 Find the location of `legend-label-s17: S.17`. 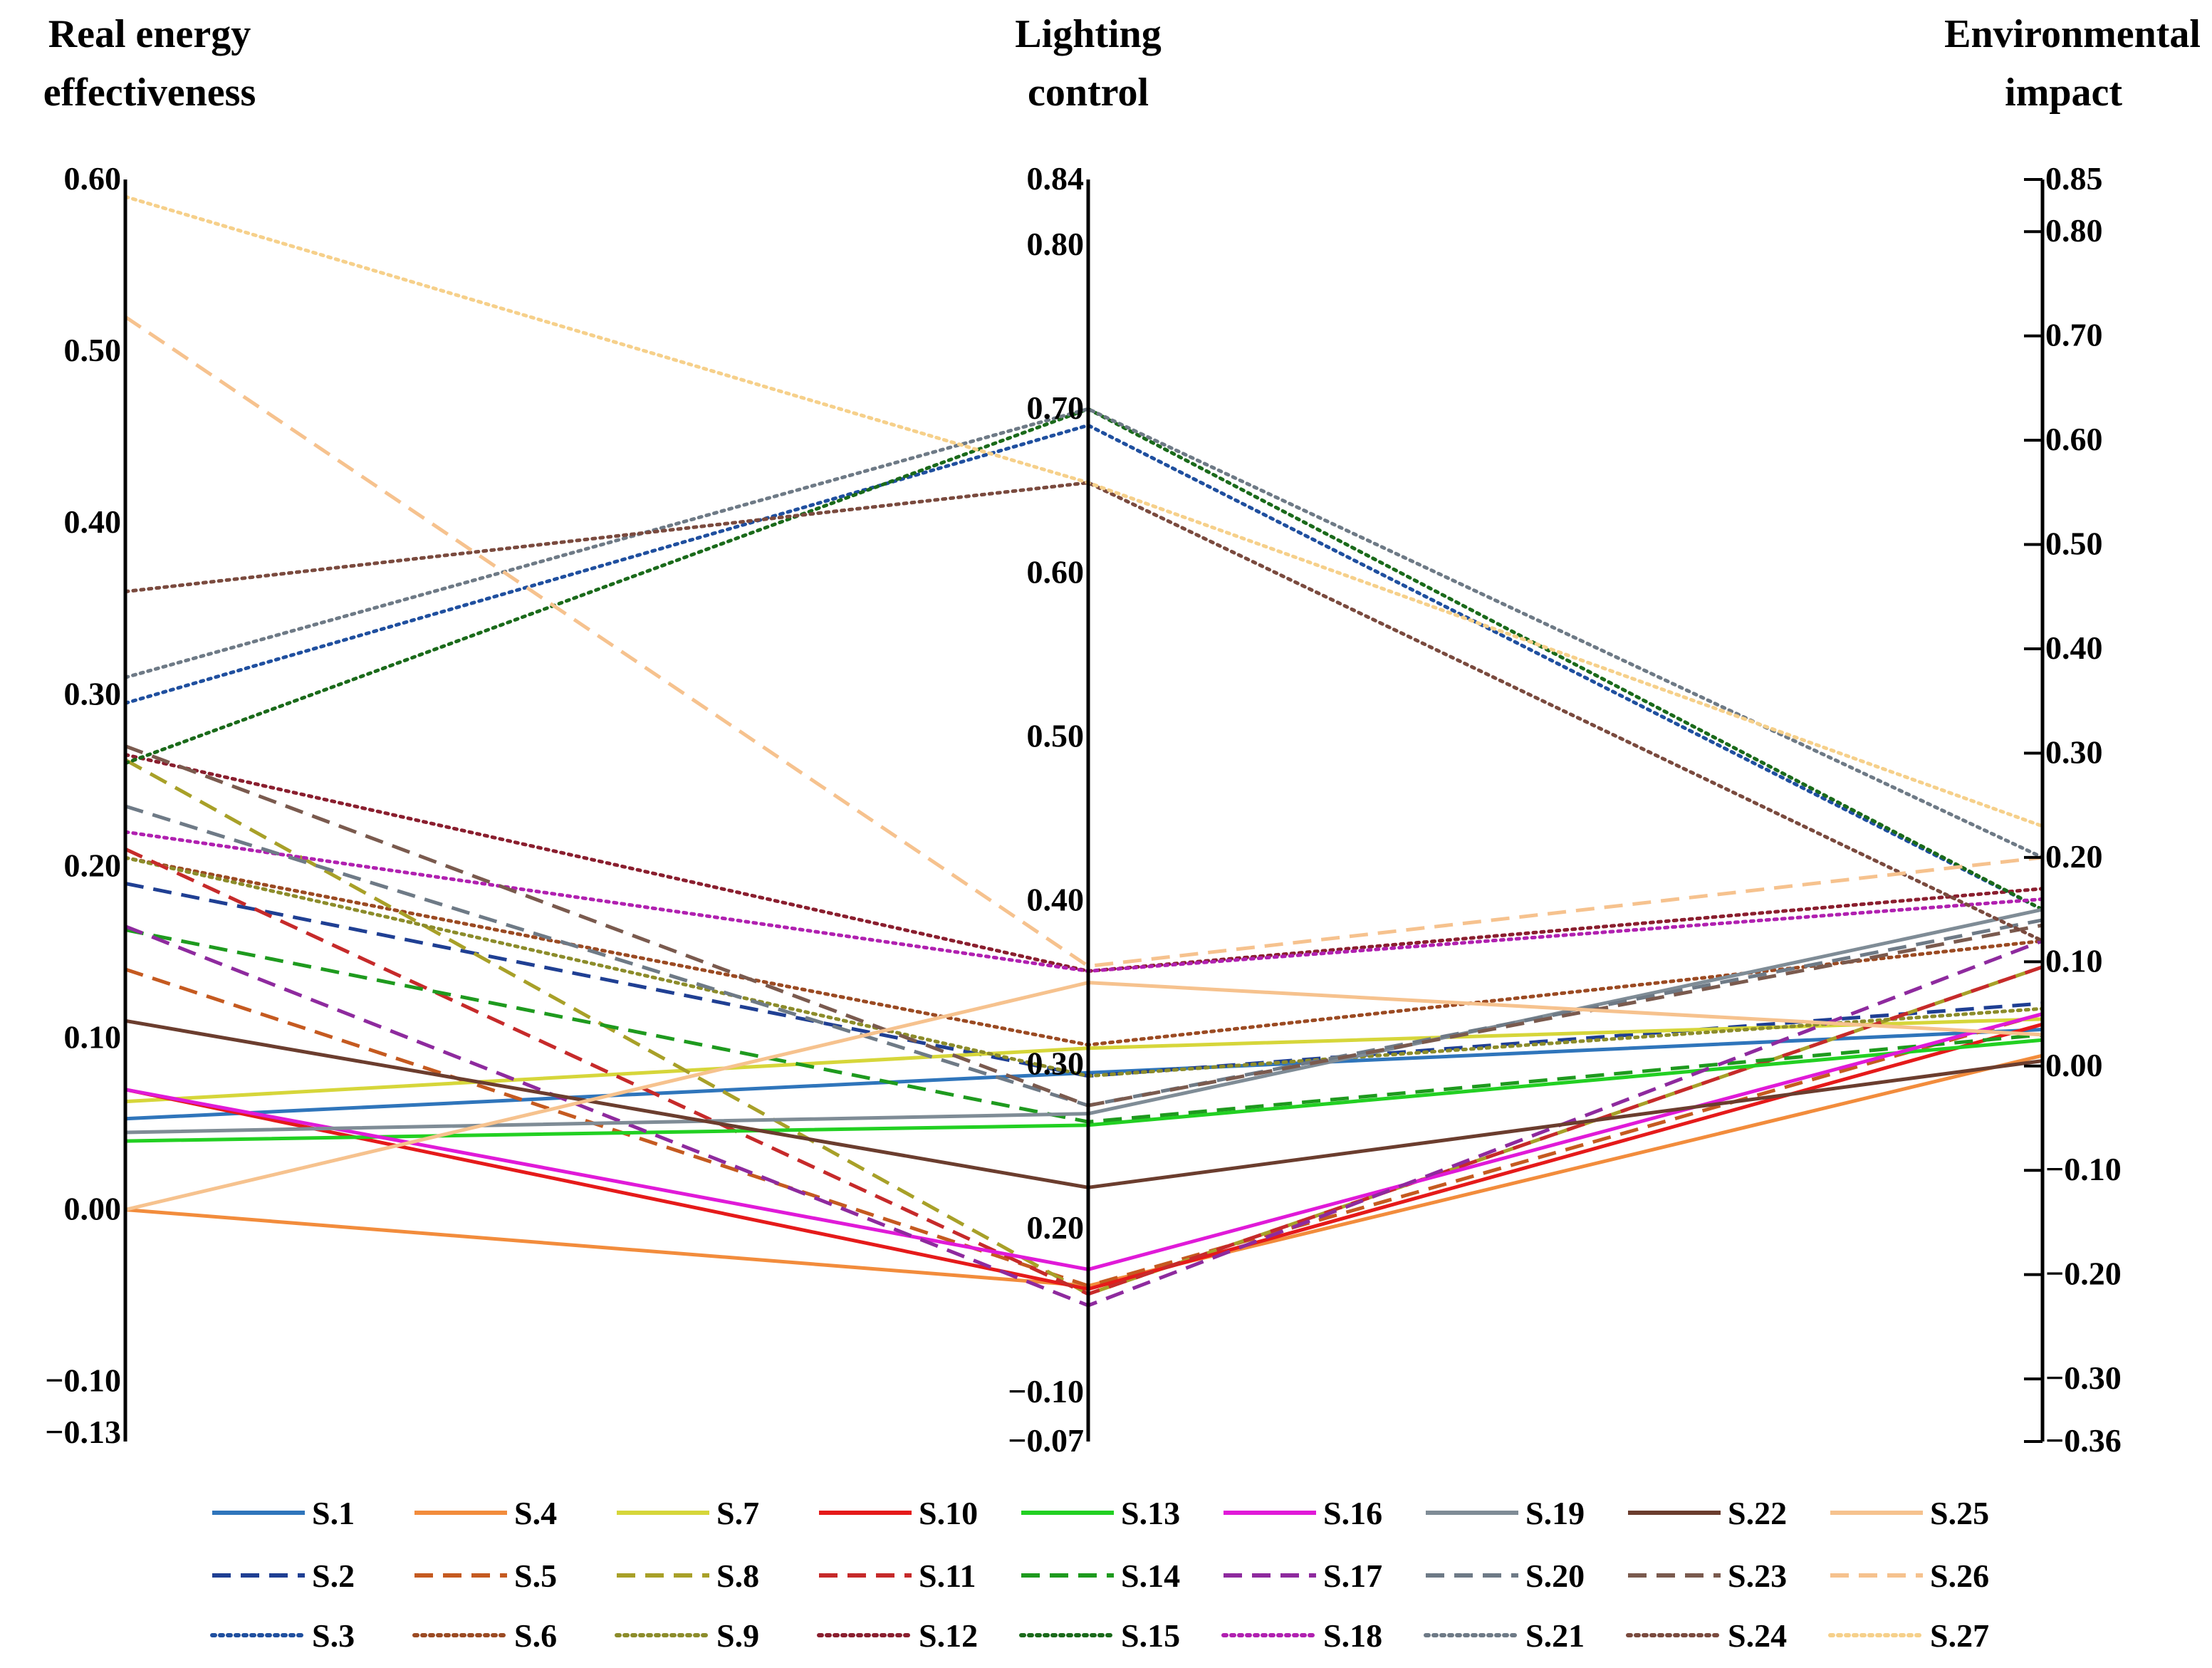

legend-label-s17: S.17 is located at coordinates (1352, 1576).